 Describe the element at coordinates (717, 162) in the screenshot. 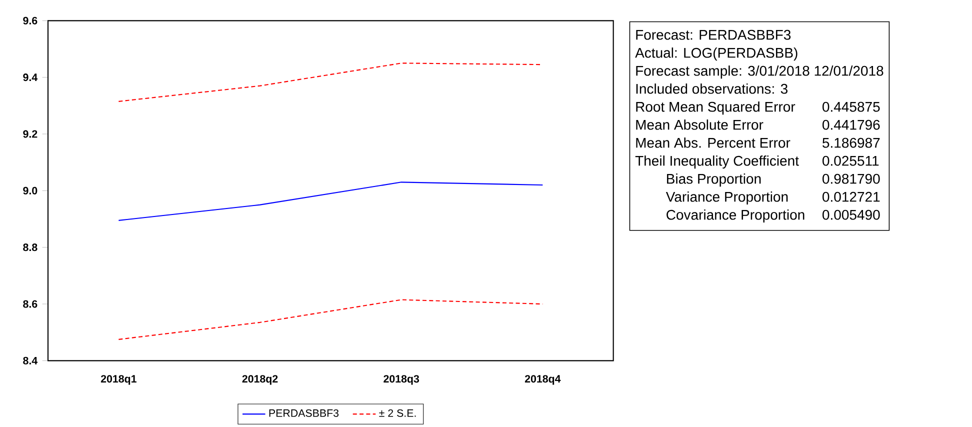

I see `text: Theil Inequality Coefficient` at that location.